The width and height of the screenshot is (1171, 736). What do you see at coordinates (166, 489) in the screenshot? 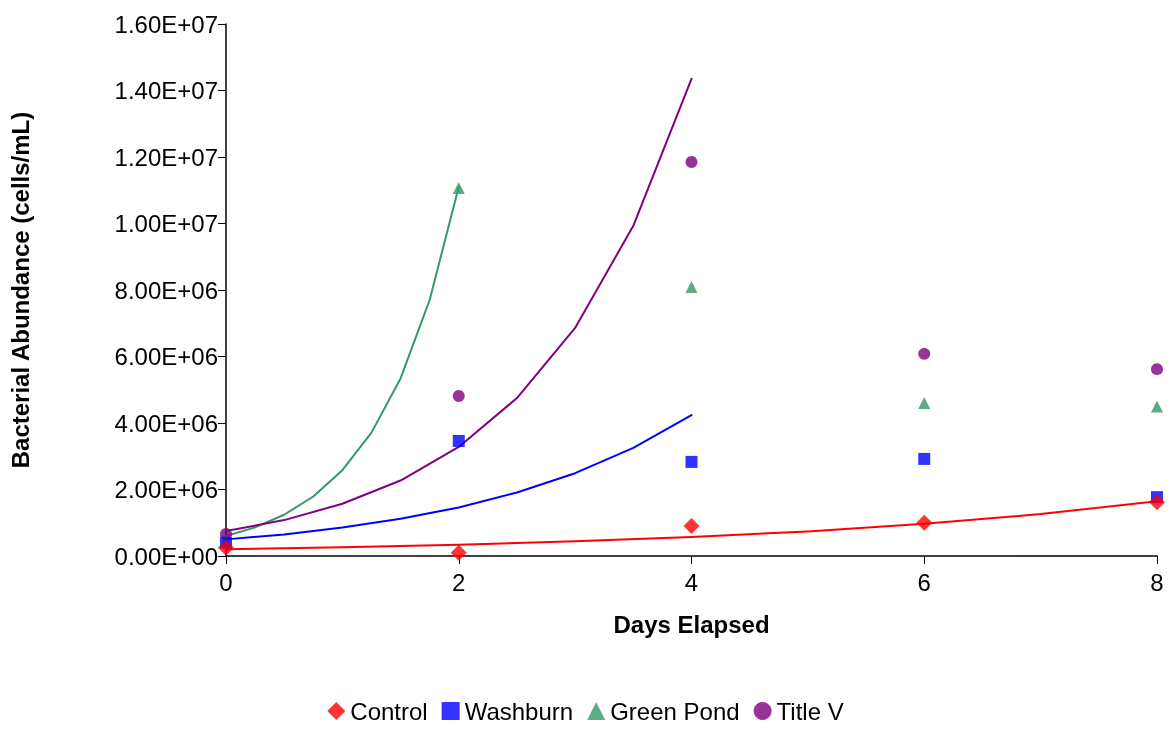
I see `y-tick-label: 2.00E+06` at bounding box center [166, 489].